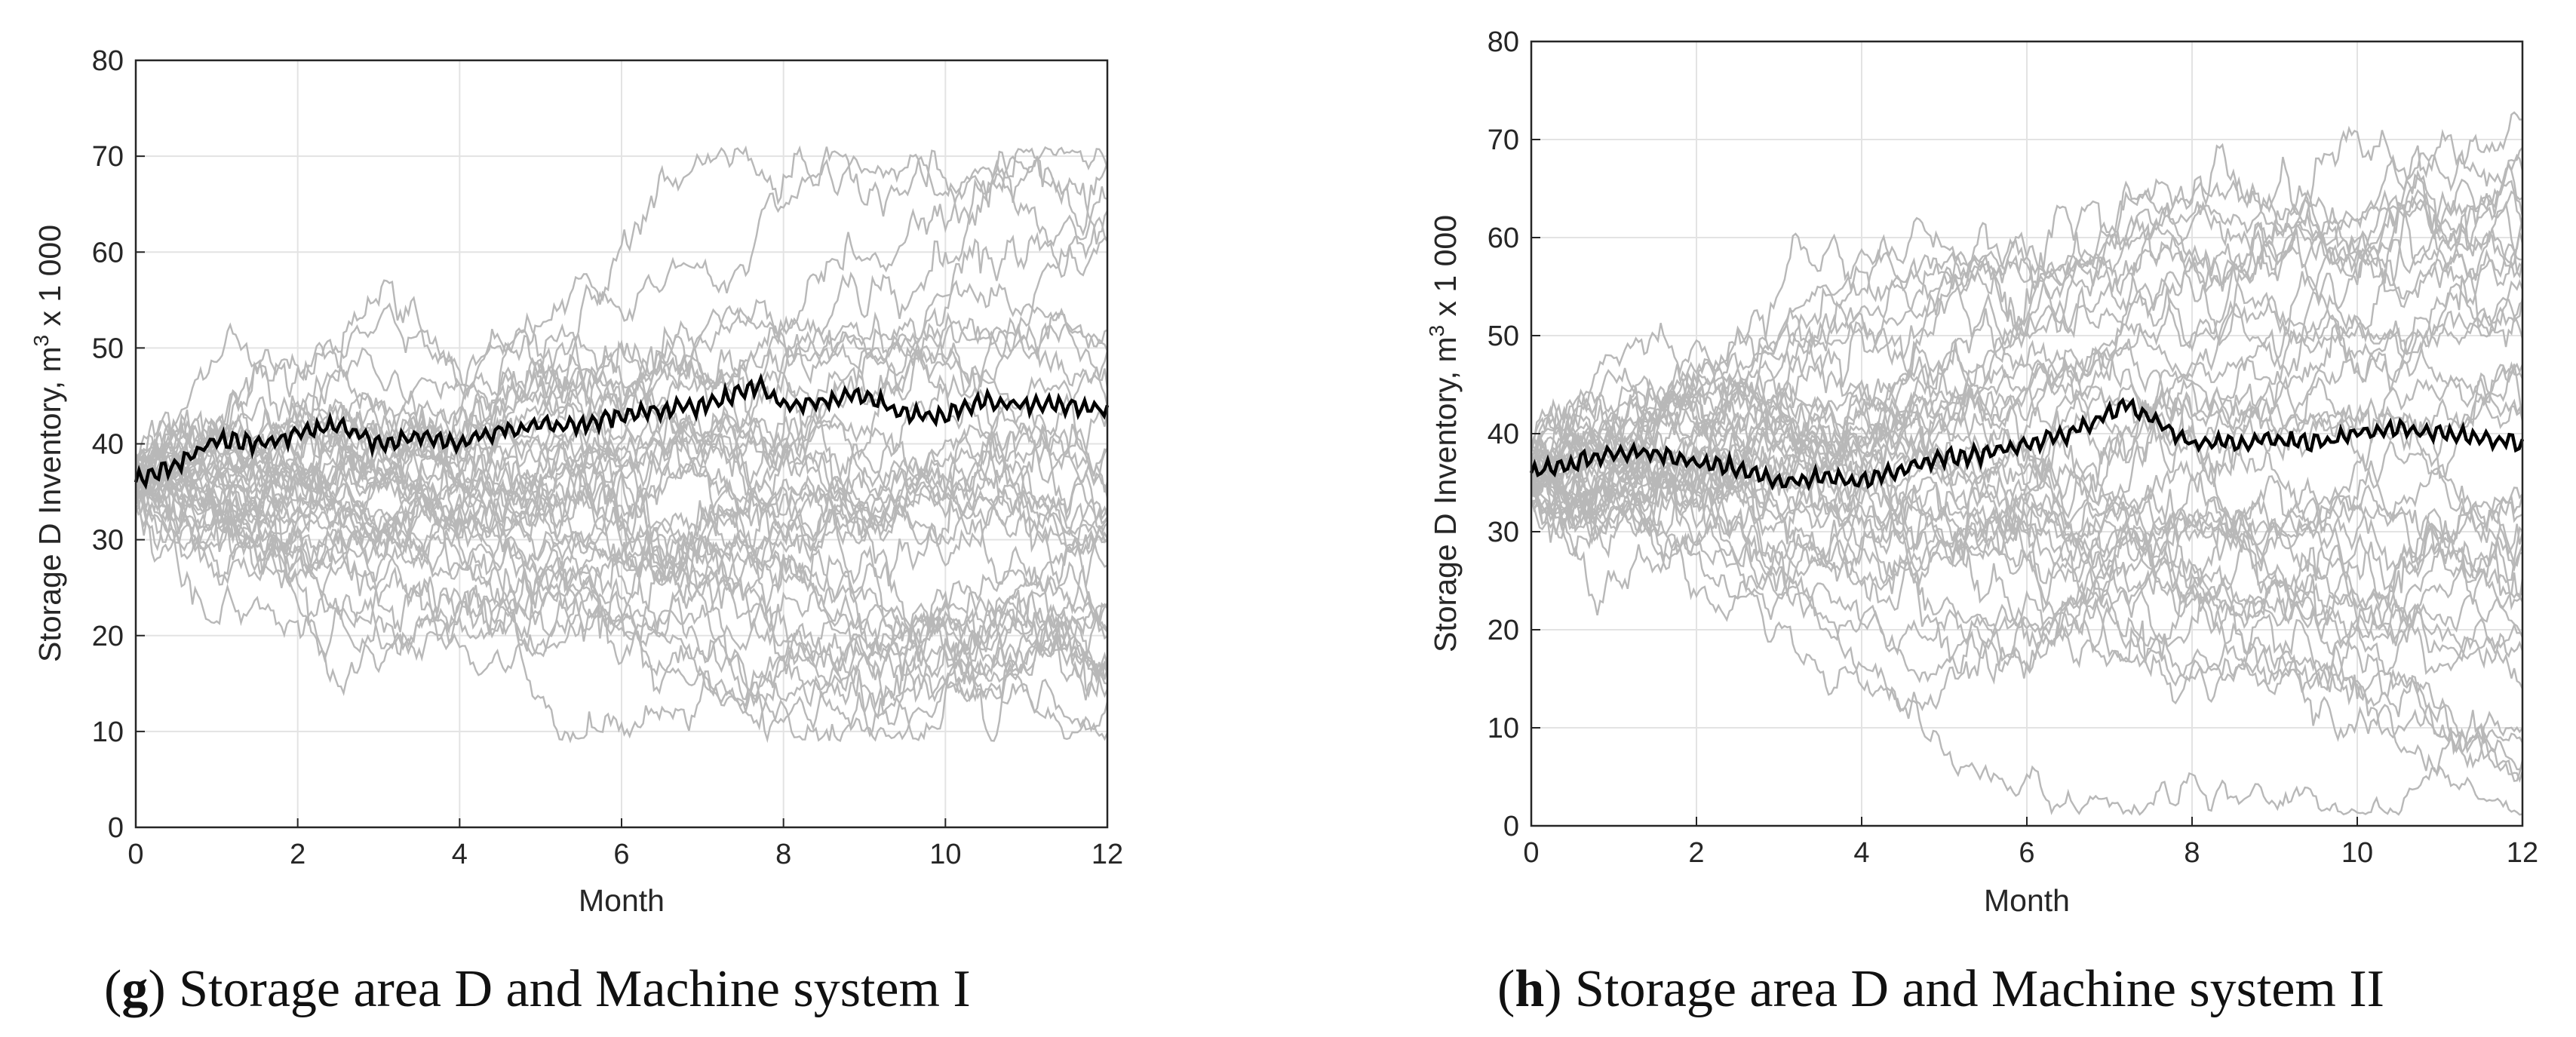 The height and width of the screenshot is (1037, 2576). Describe the element at coordinates (1696, 853) in the screenshot. I see `x-tick-label-h-1: 2` at that location.